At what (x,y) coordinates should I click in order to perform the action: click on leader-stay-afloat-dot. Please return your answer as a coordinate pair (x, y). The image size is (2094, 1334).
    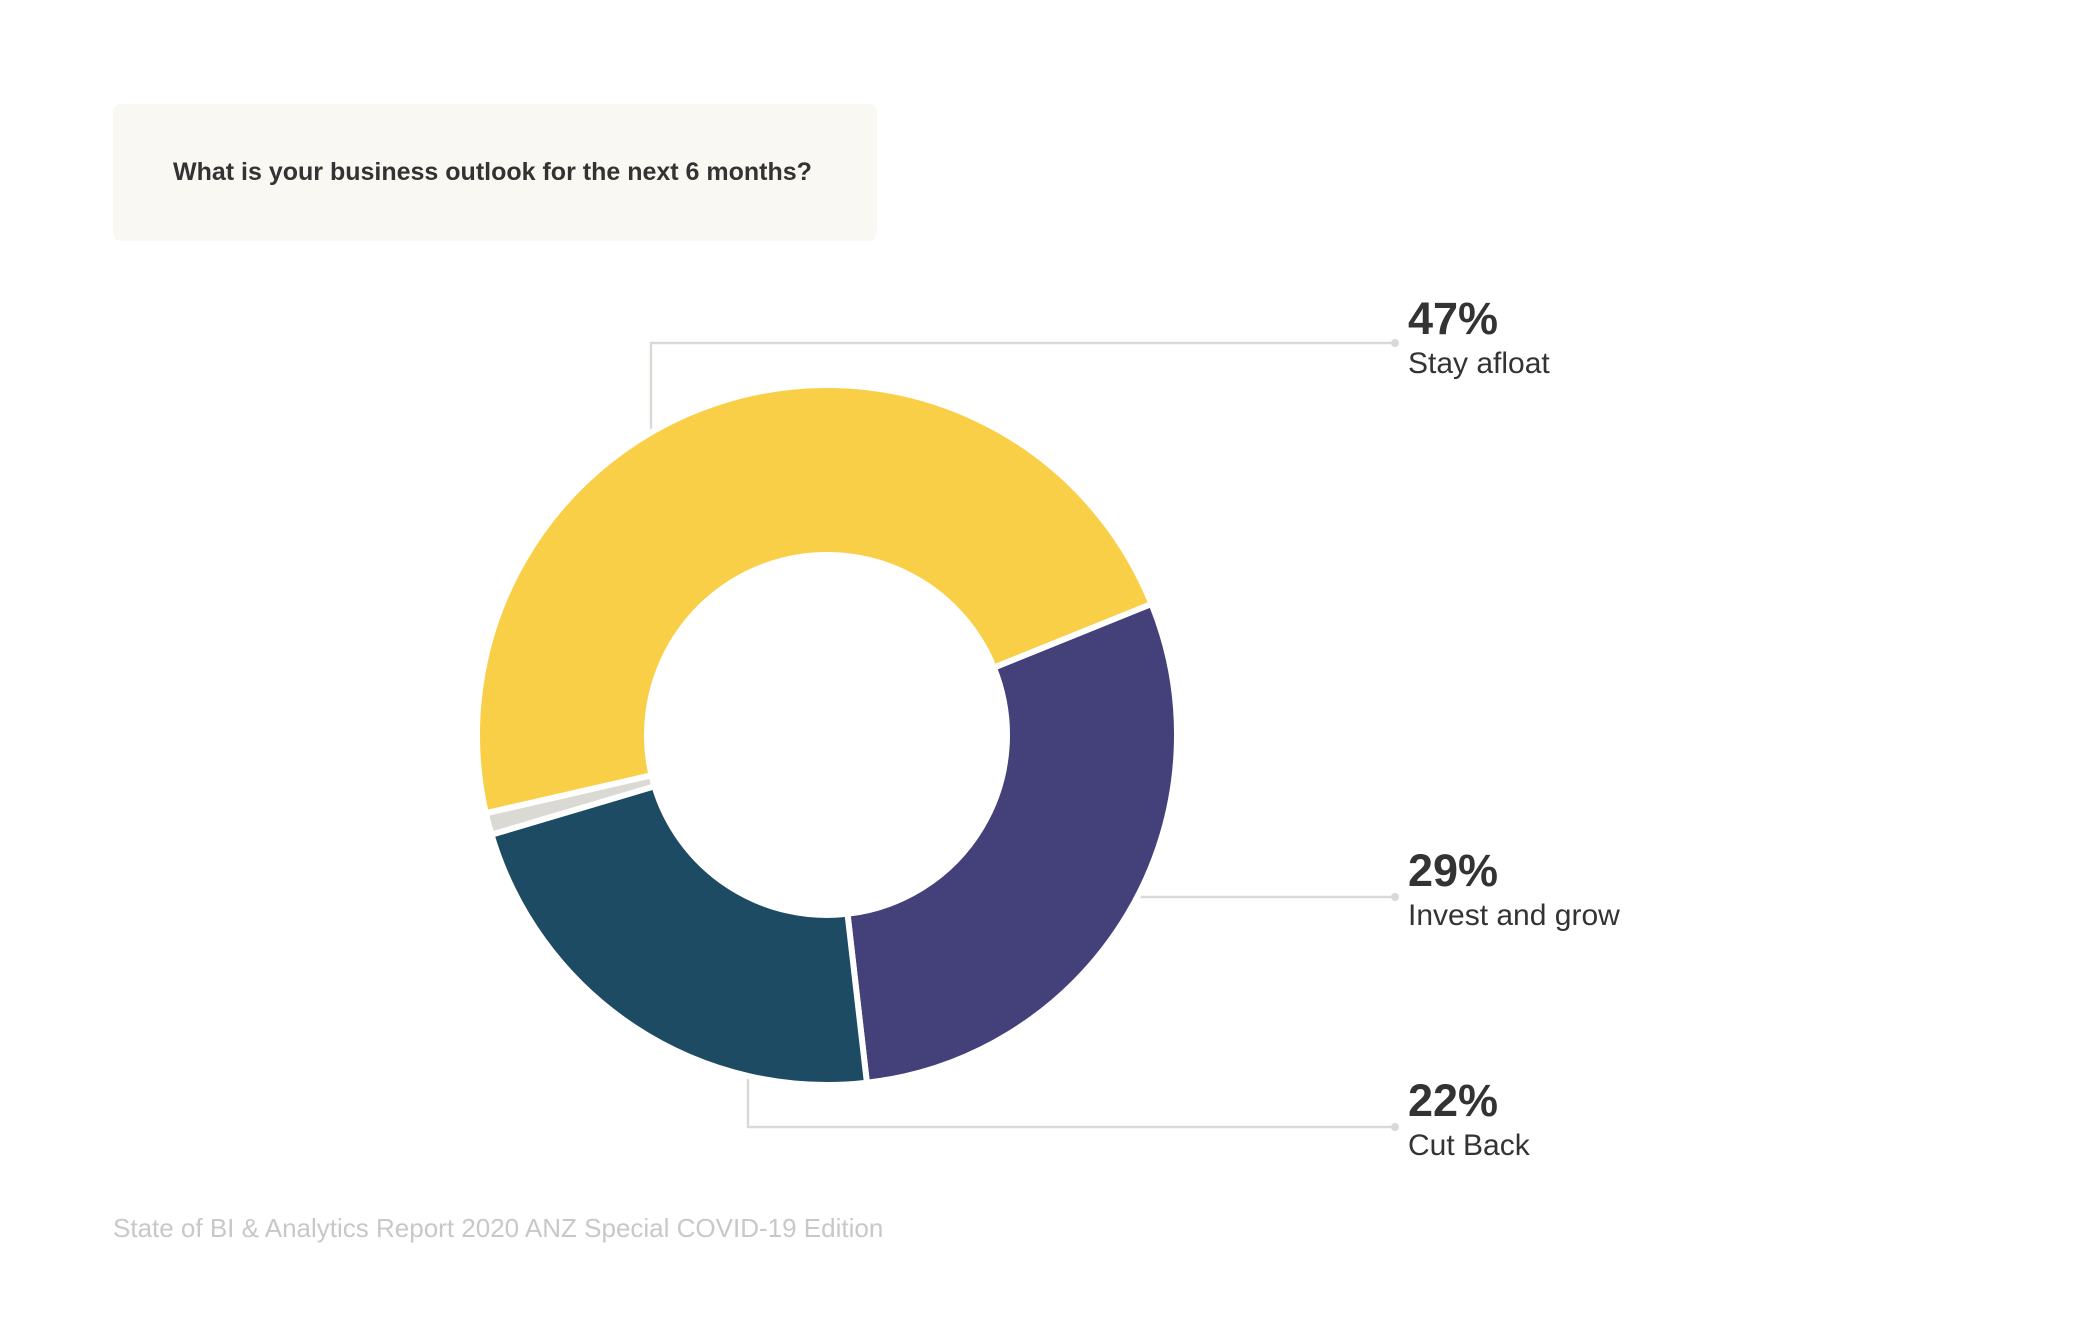
    Looking at the image, I should click on (1395, 343).